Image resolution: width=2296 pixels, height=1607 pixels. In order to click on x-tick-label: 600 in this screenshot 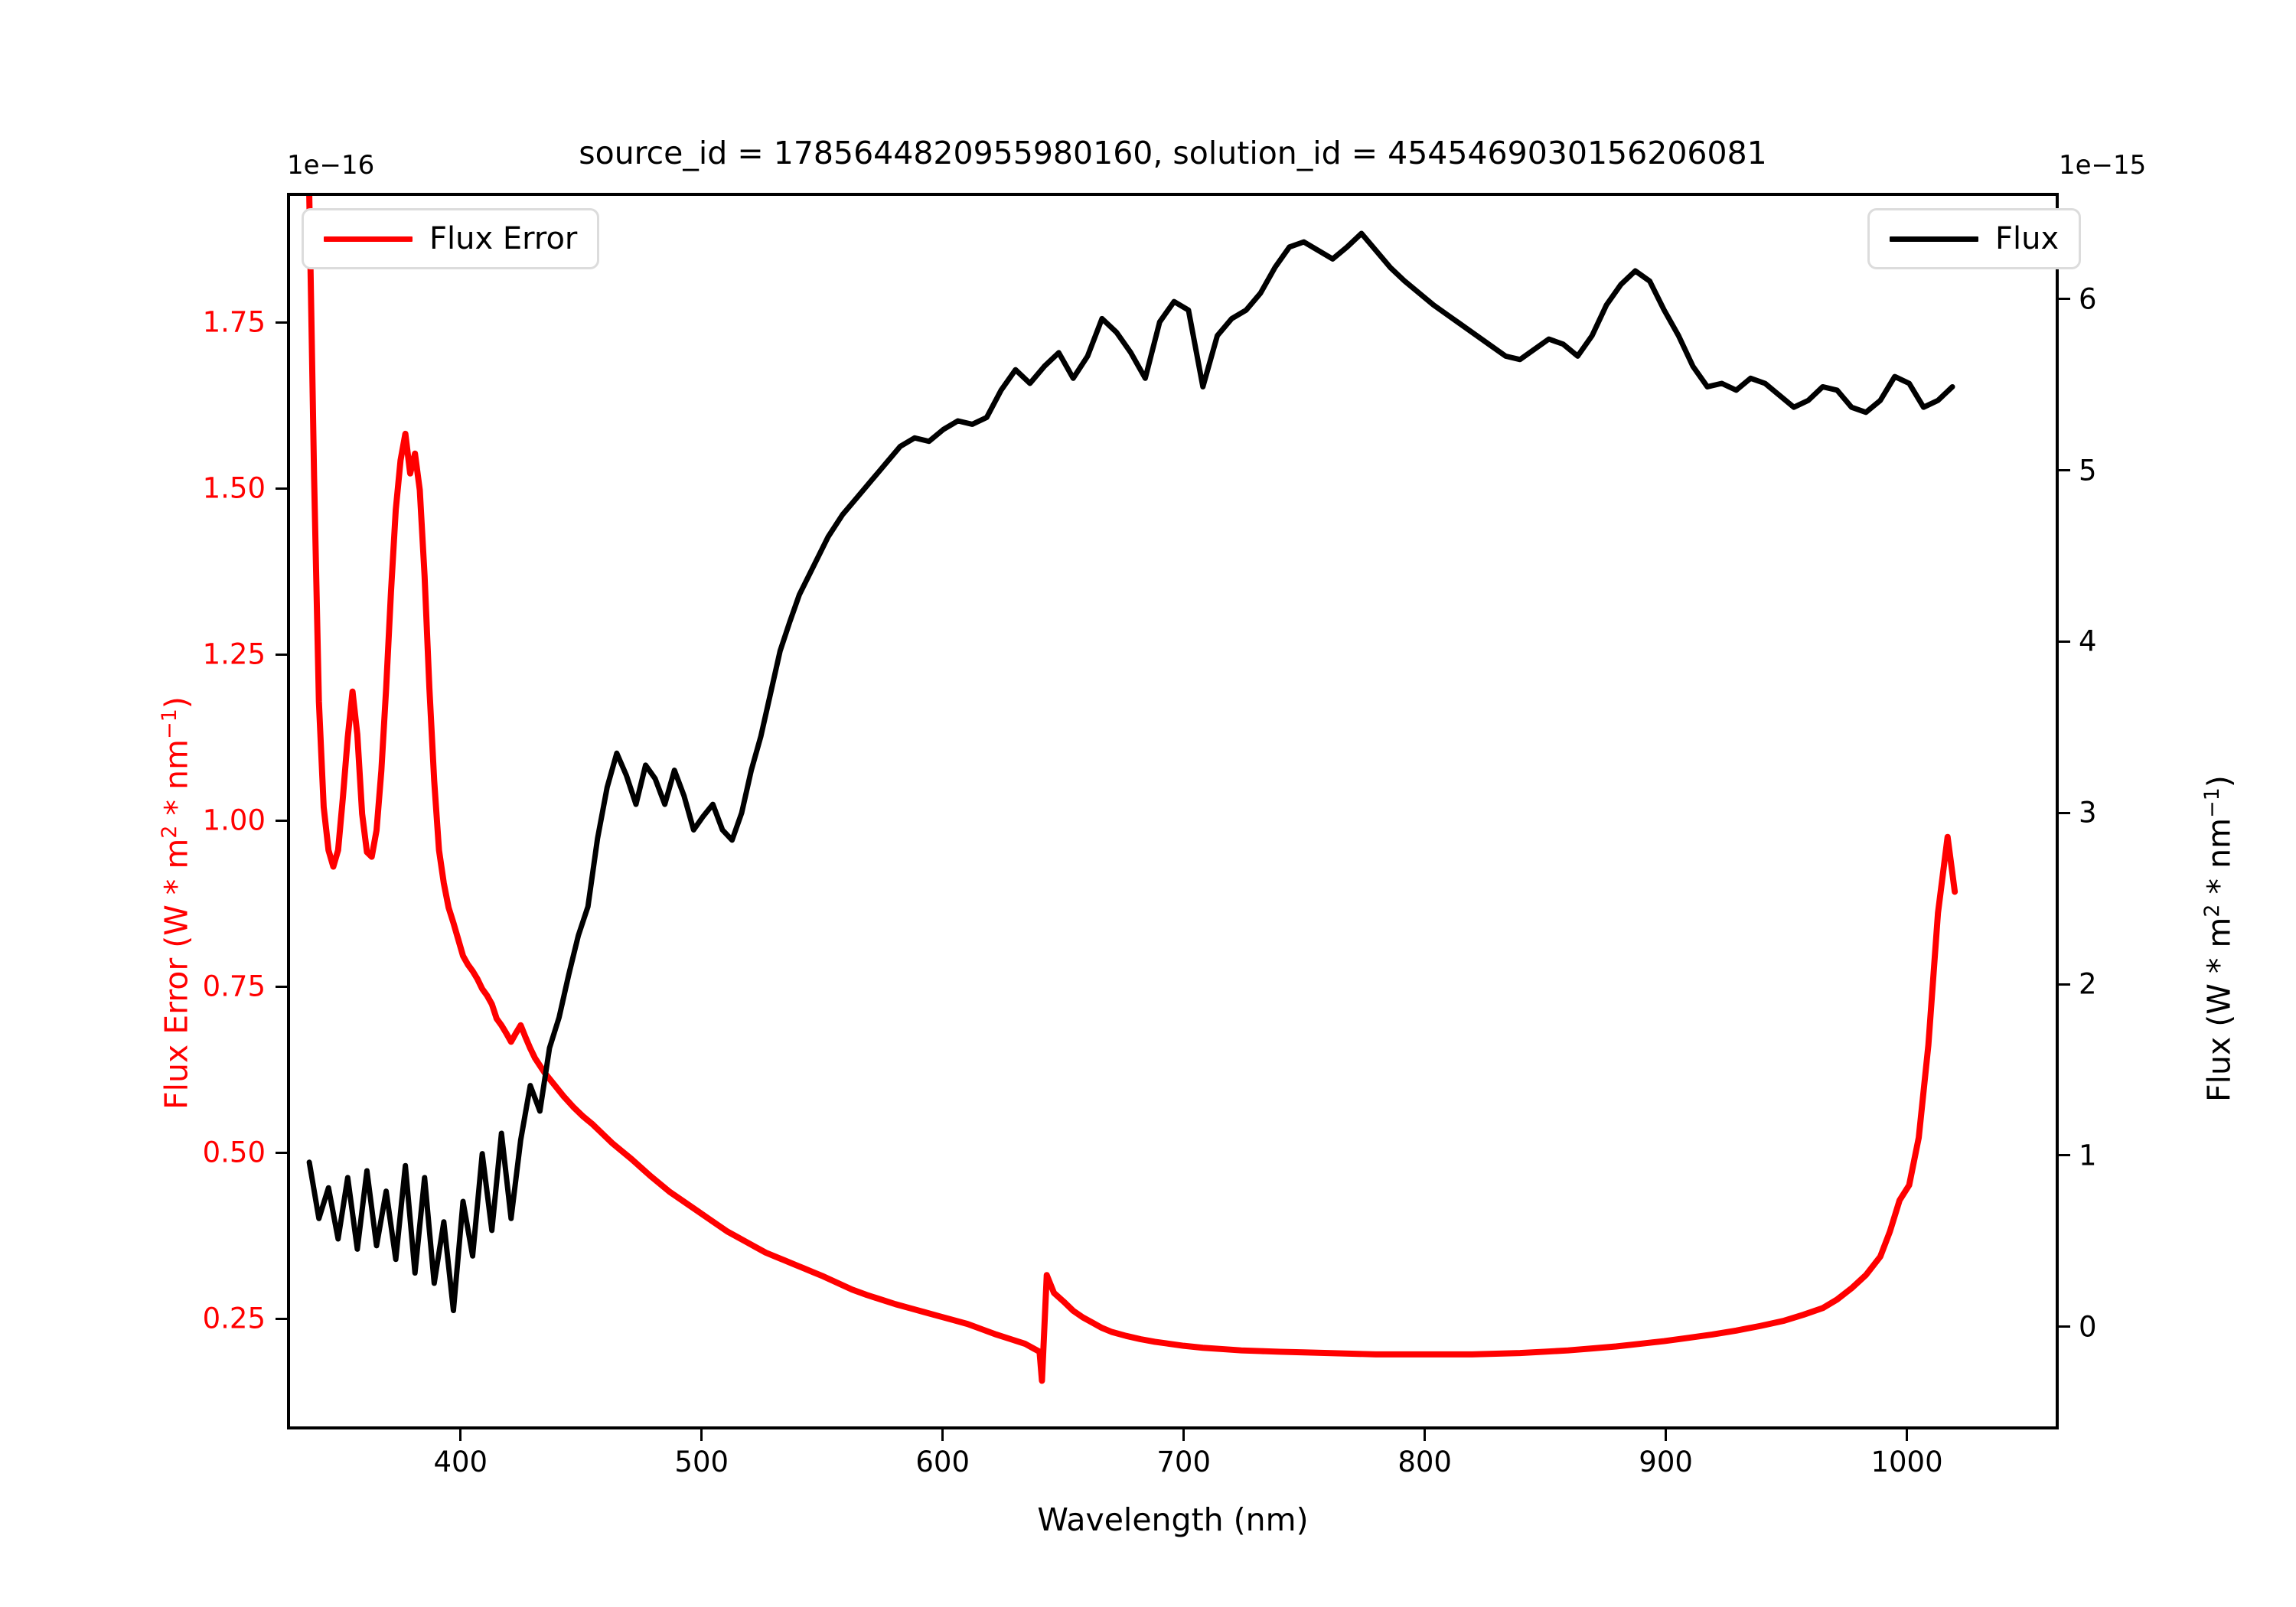, I will do `click(942, 1462)`.